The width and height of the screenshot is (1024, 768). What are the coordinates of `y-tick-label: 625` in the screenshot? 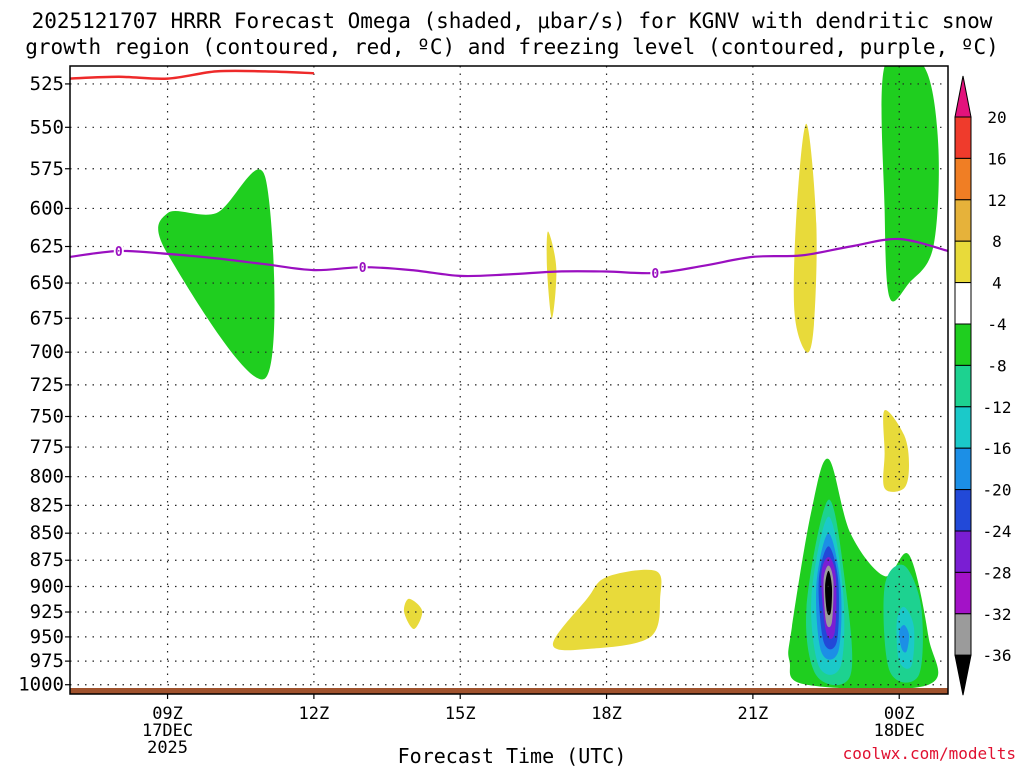 It's located at (47, 246).